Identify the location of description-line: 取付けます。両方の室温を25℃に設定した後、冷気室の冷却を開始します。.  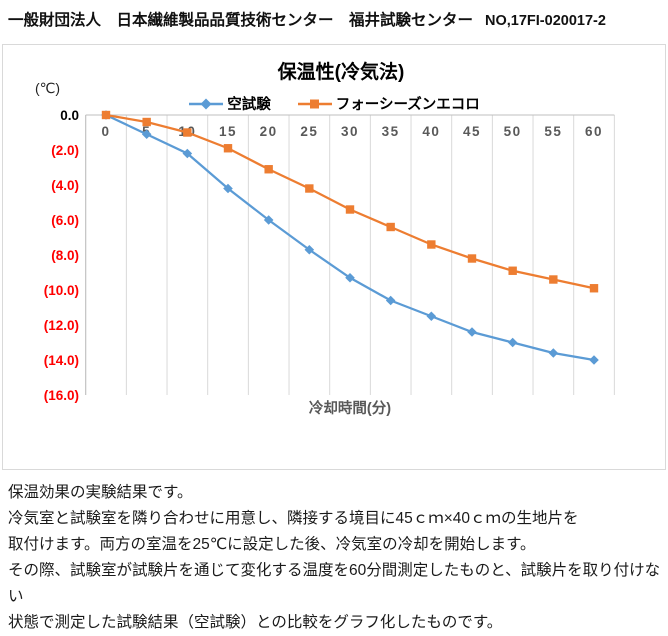
(272, 544).